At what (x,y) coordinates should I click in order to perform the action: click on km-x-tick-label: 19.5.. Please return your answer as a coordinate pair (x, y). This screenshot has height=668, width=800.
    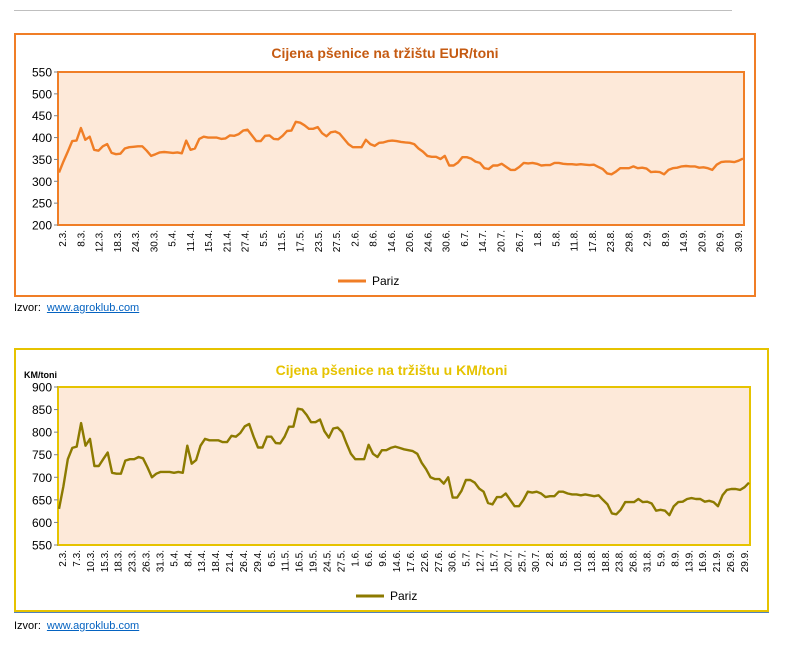
    Looking at the image, I should click on (314, 561).